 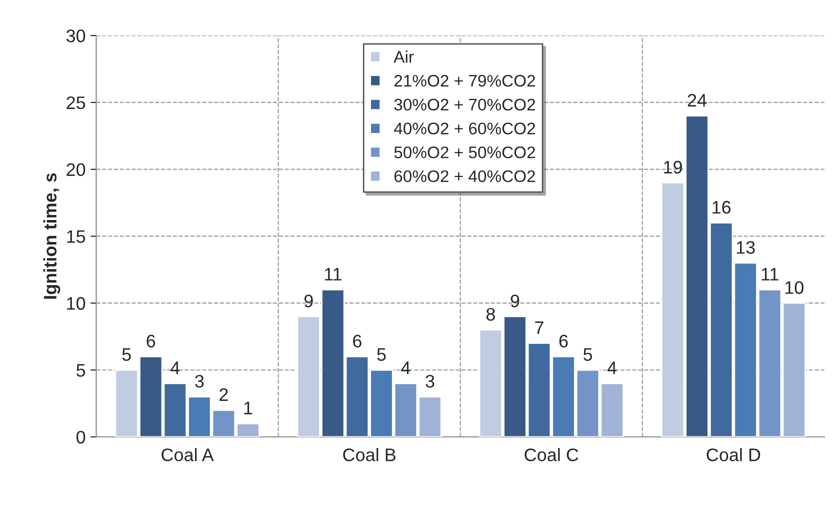 What do you see at coordinates (465, 176) in the screenshot?
I see `legend-label: 60%O2 + 40%CO2` at bounding box center [465, 176].